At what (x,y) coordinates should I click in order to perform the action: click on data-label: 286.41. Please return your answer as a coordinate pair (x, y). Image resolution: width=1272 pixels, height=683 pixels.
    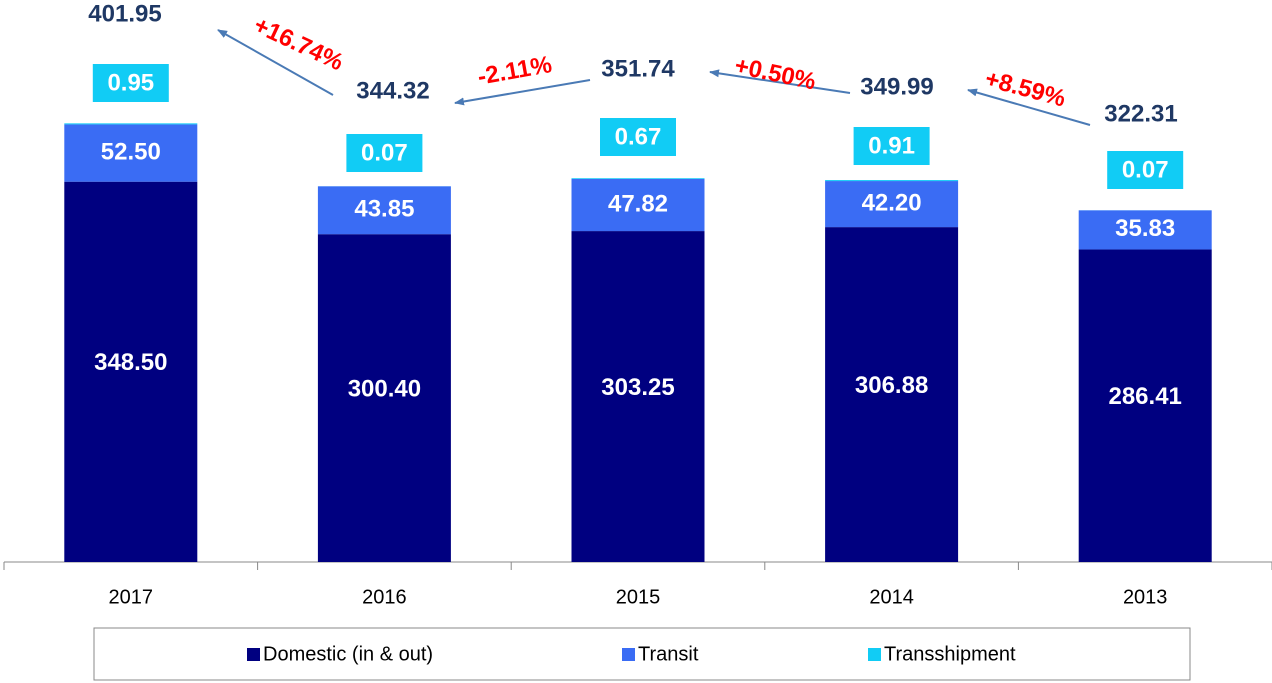
    Looking at the image, I should click on (1144, 396).